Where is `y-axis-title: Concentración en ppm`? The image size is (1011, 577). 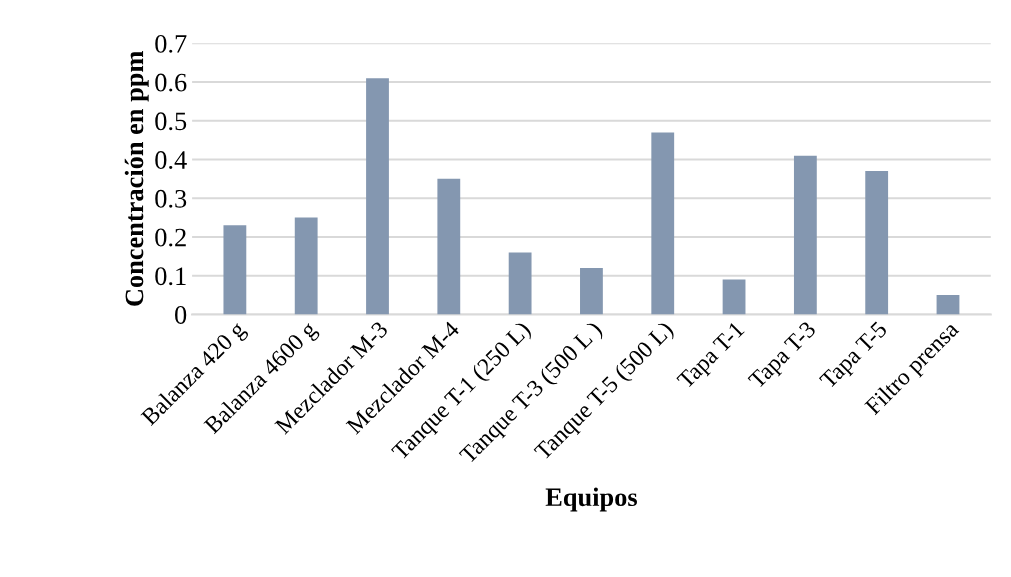
y-axis-title: Concentración en ppm is located at coordinates (136, 178).